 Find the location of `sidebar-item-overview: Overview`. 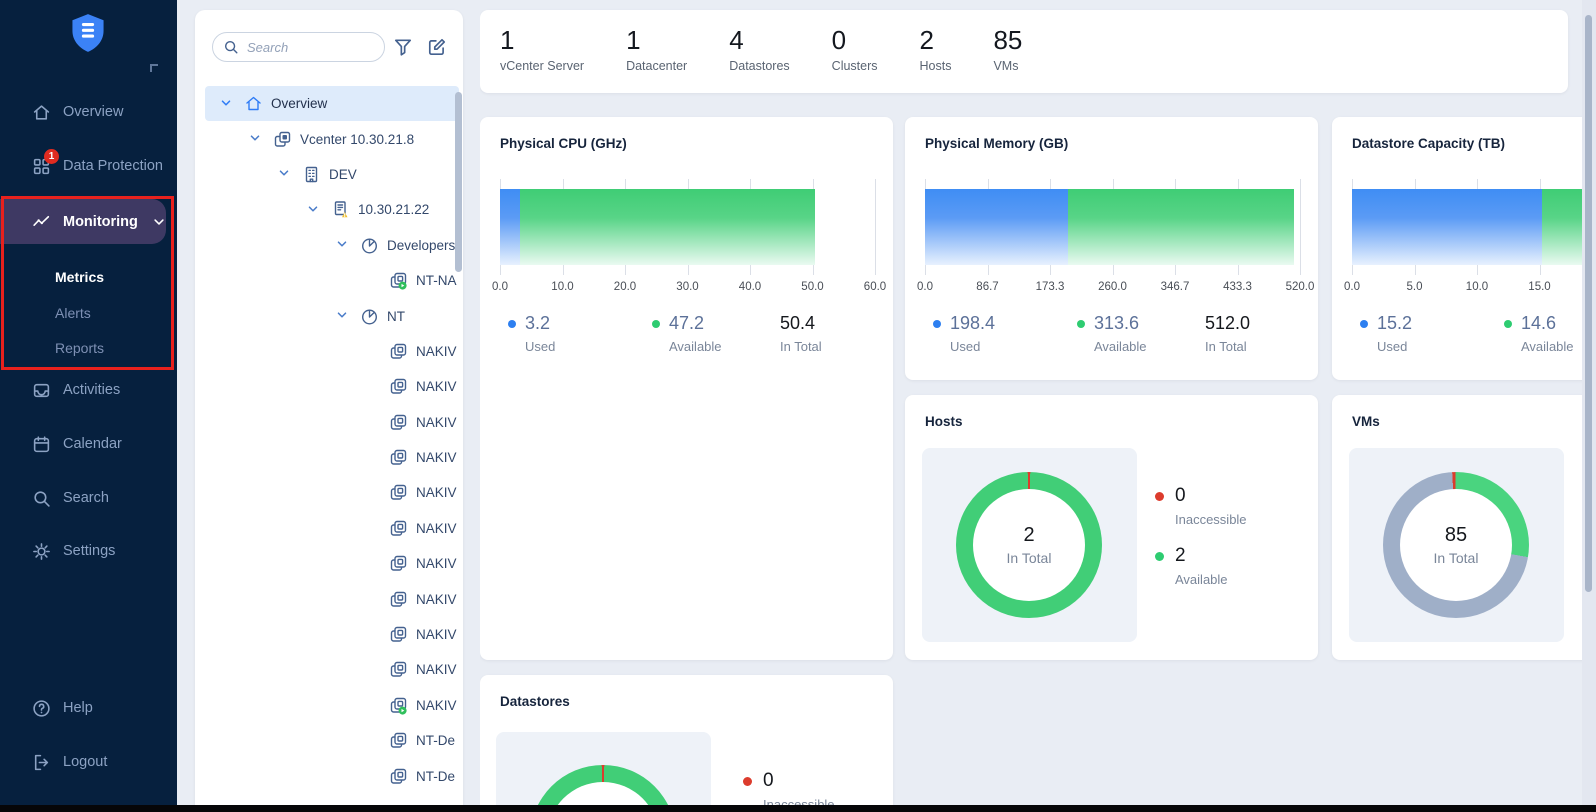

sidebar-item-overview: Overview is located at coordinates (88, 112).